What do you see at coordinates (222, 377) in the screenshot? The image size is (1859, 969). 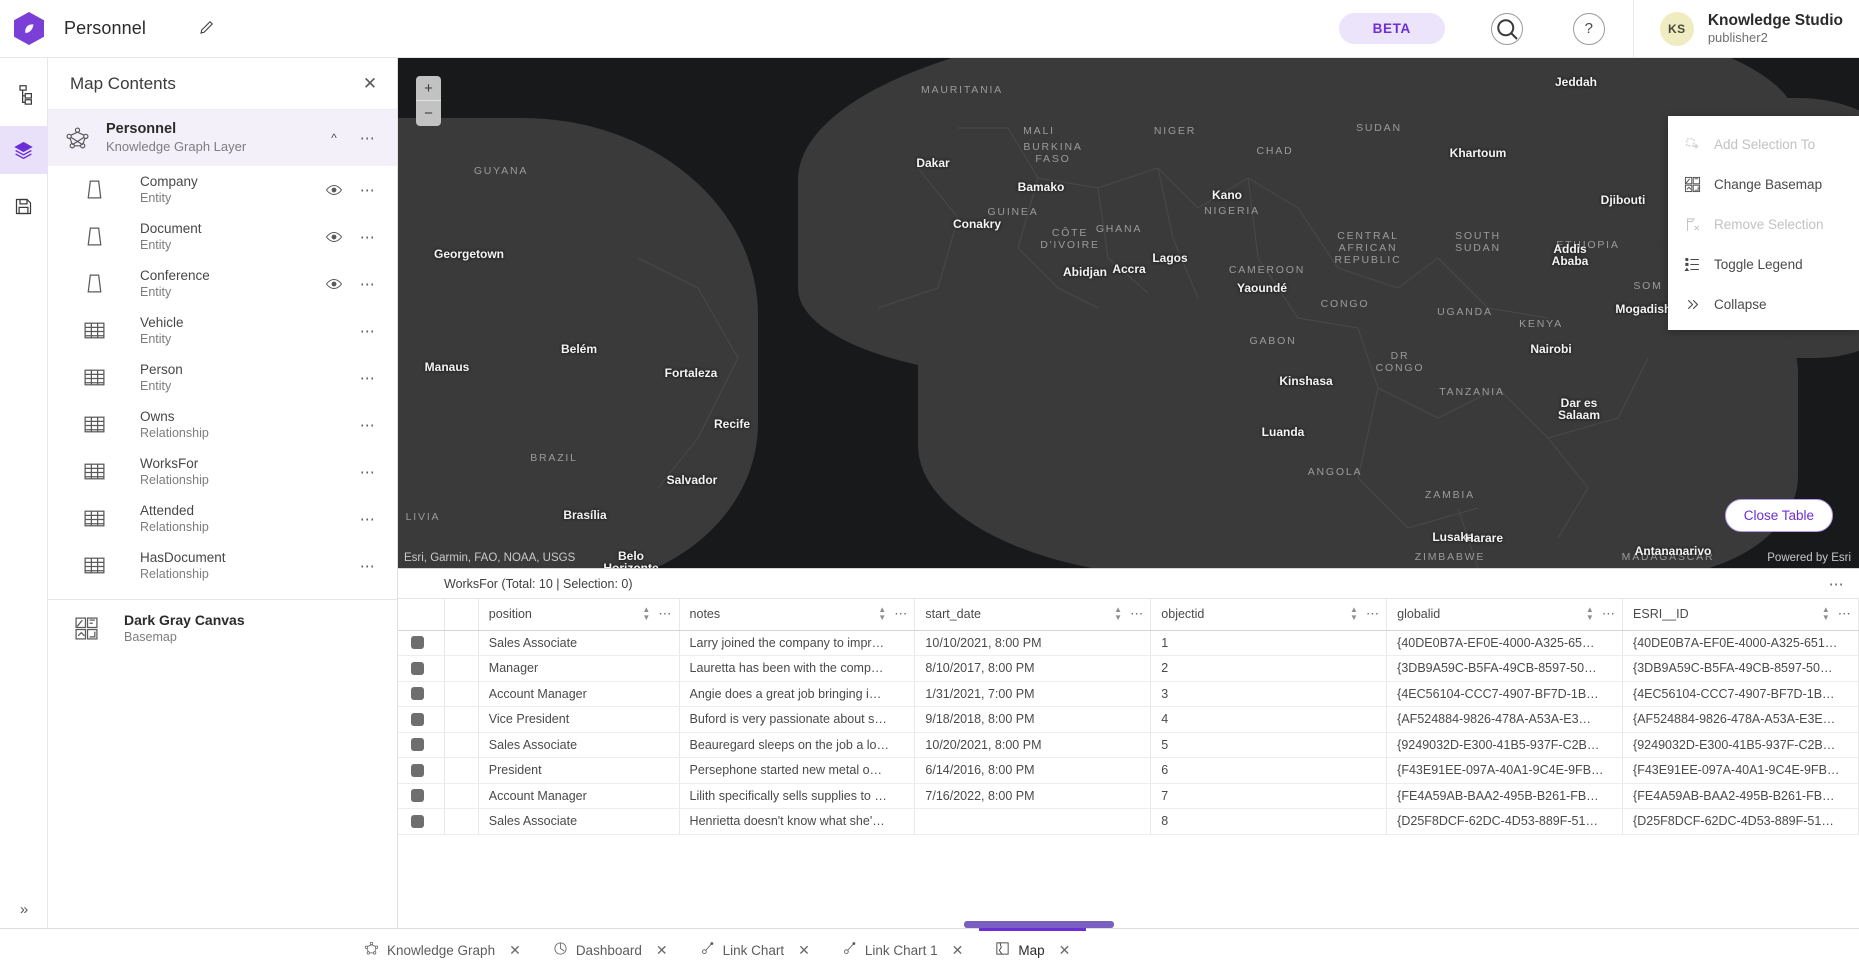 I see `layer-item-person: Person Entity ⋯` at bounding box center [222, 377].